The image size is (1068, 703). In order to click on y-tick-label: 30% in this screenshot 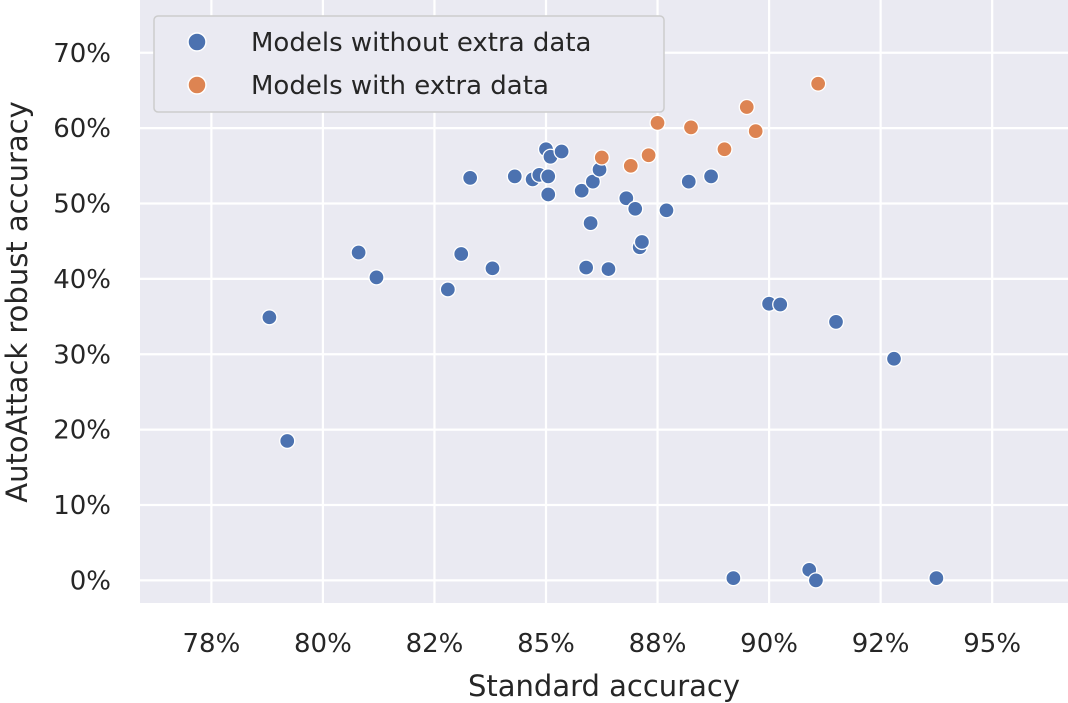, I will do `click(82, 355)`.